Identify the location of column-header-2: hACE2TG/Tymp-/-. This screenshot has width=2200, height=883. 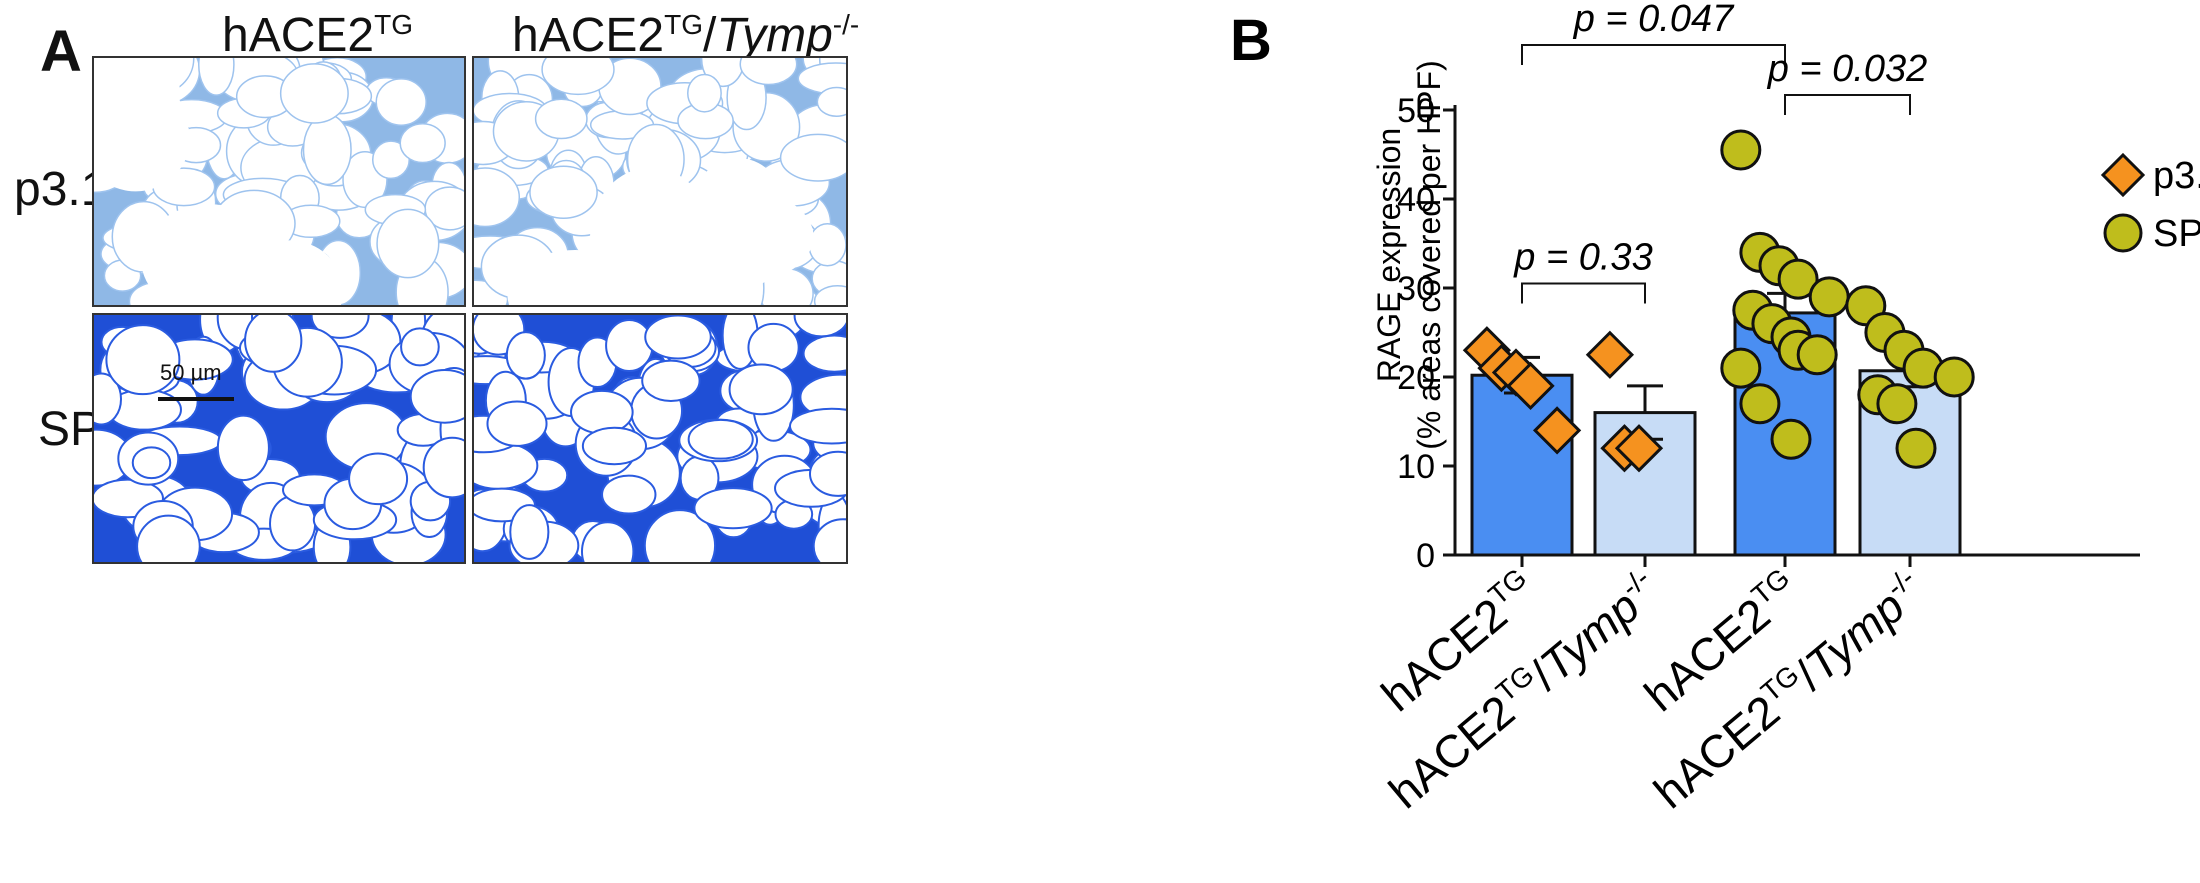
(685, 35).